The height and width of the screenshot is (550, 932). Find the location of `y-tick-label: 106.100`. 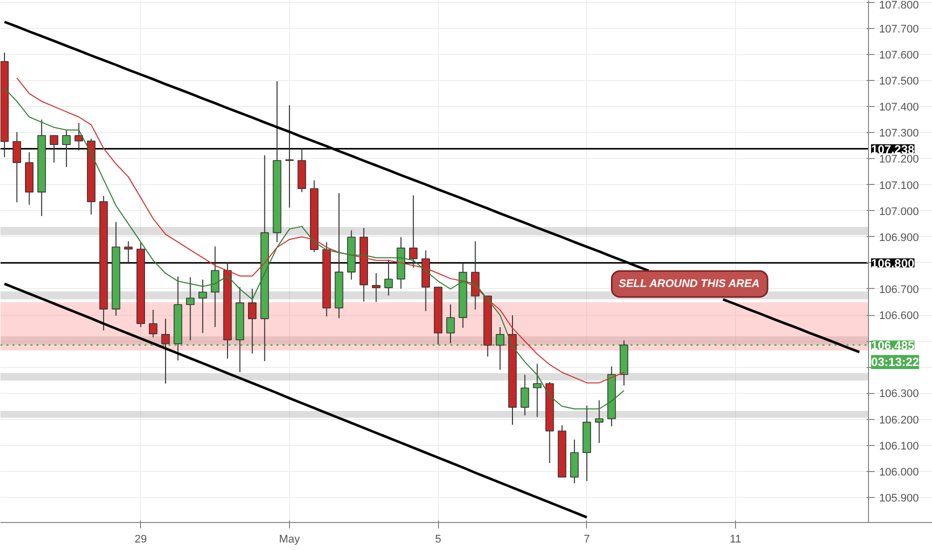

y-tick-label: 106.100 is located at coordinates (899, 446).